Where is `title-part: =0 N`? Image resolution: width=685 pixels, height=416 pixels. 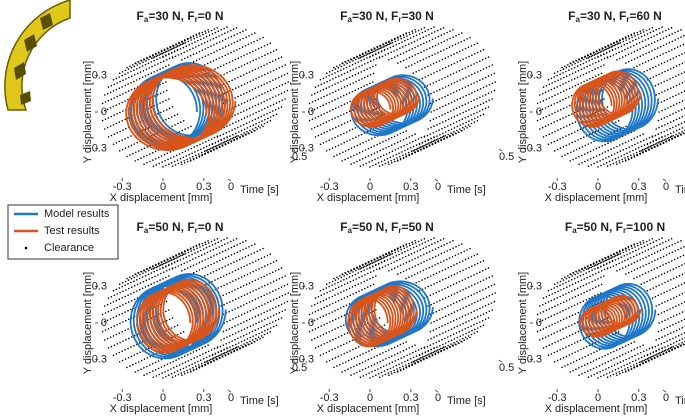 title-part: =0 N is located at coordinates (211, 227).